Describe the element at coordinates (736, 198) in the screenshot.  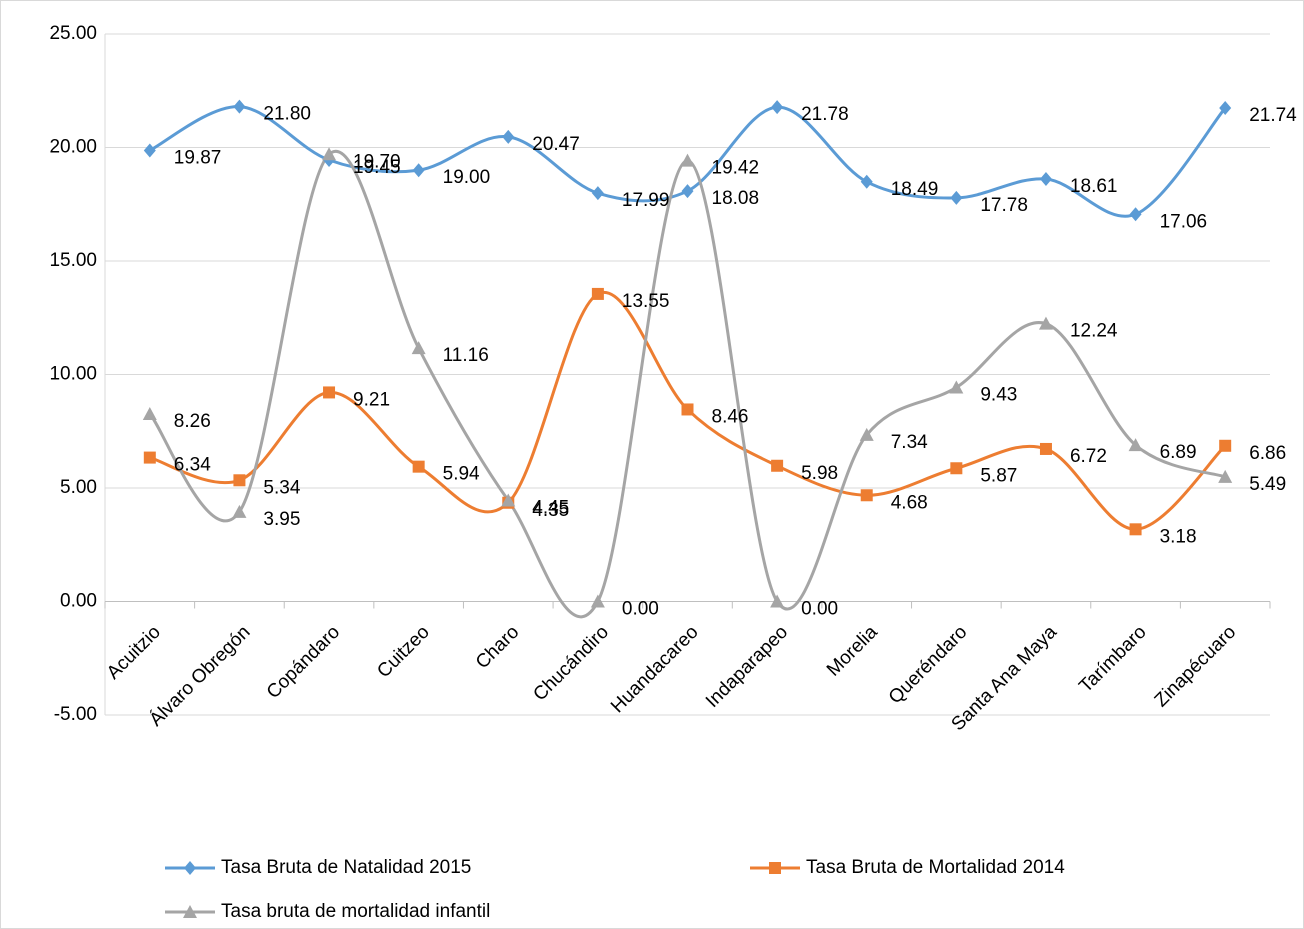
I see `data-label: 18.08` at that location.